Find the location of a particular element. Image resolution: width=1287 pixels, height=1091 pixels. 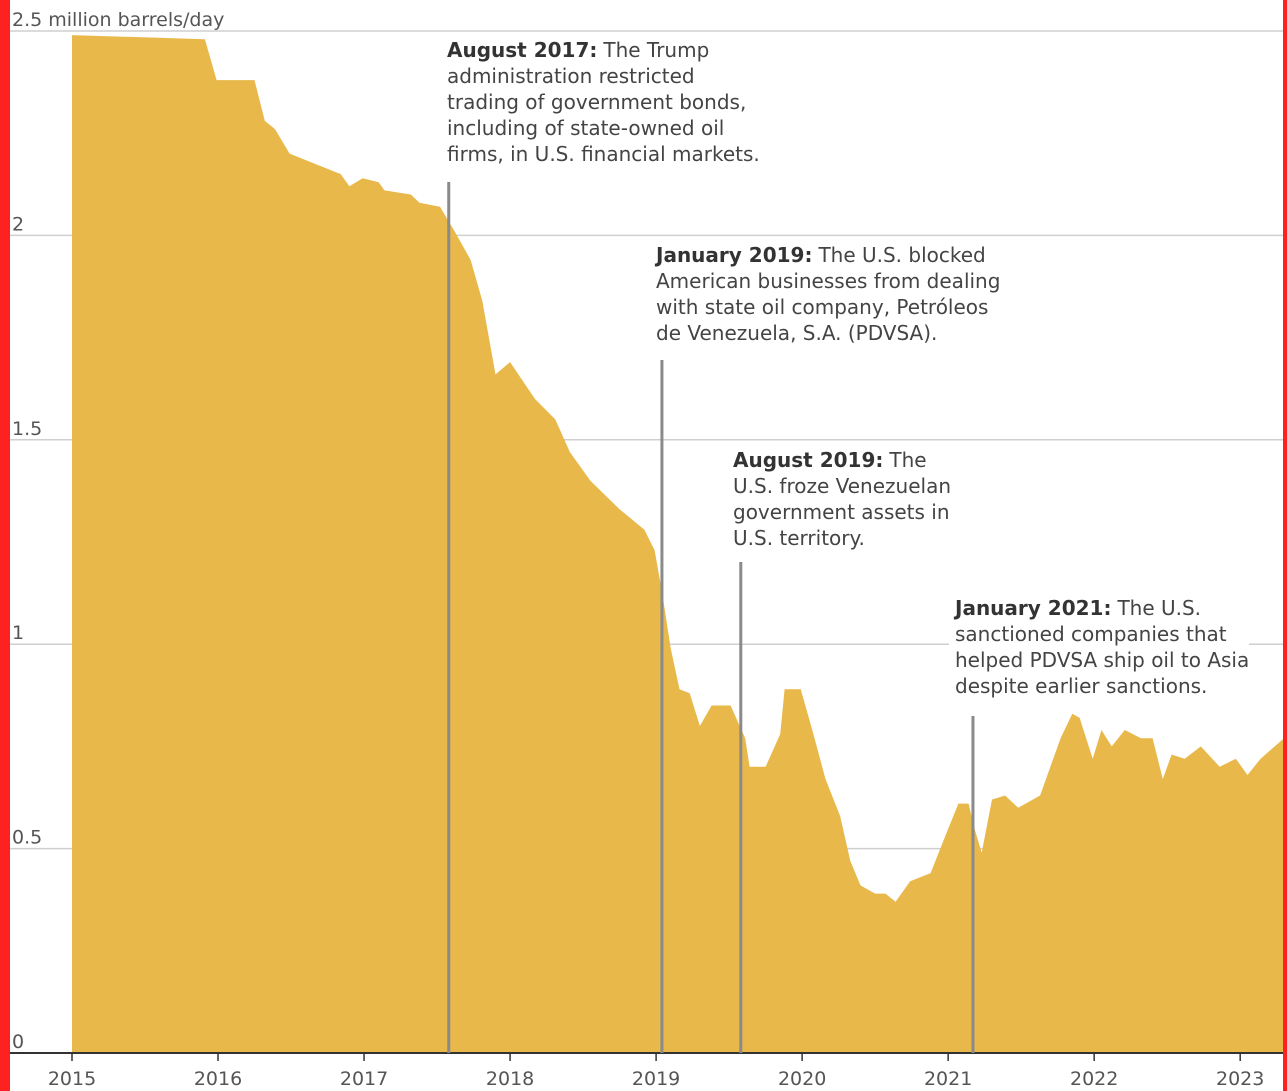

x-tick-label: 2015 is located at coordinates (72, 1079).